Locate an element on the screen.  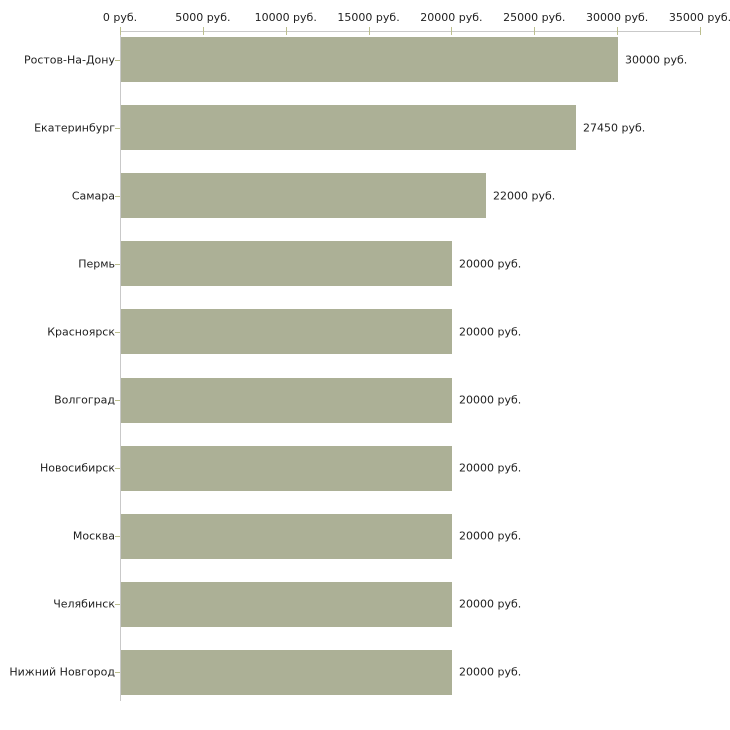
value-label: 30000 руб. is located at coordinates (656, 59).